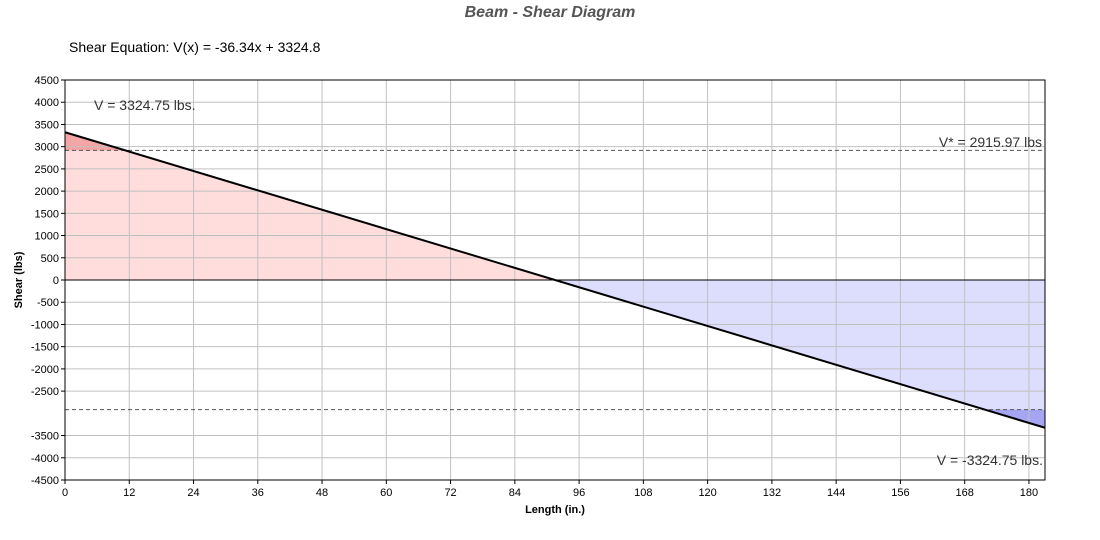 The image size is (1100, 540). Describe the element at coordinates (129, 493) in the screenshot. I see `x-tick-label: 12` at that location.